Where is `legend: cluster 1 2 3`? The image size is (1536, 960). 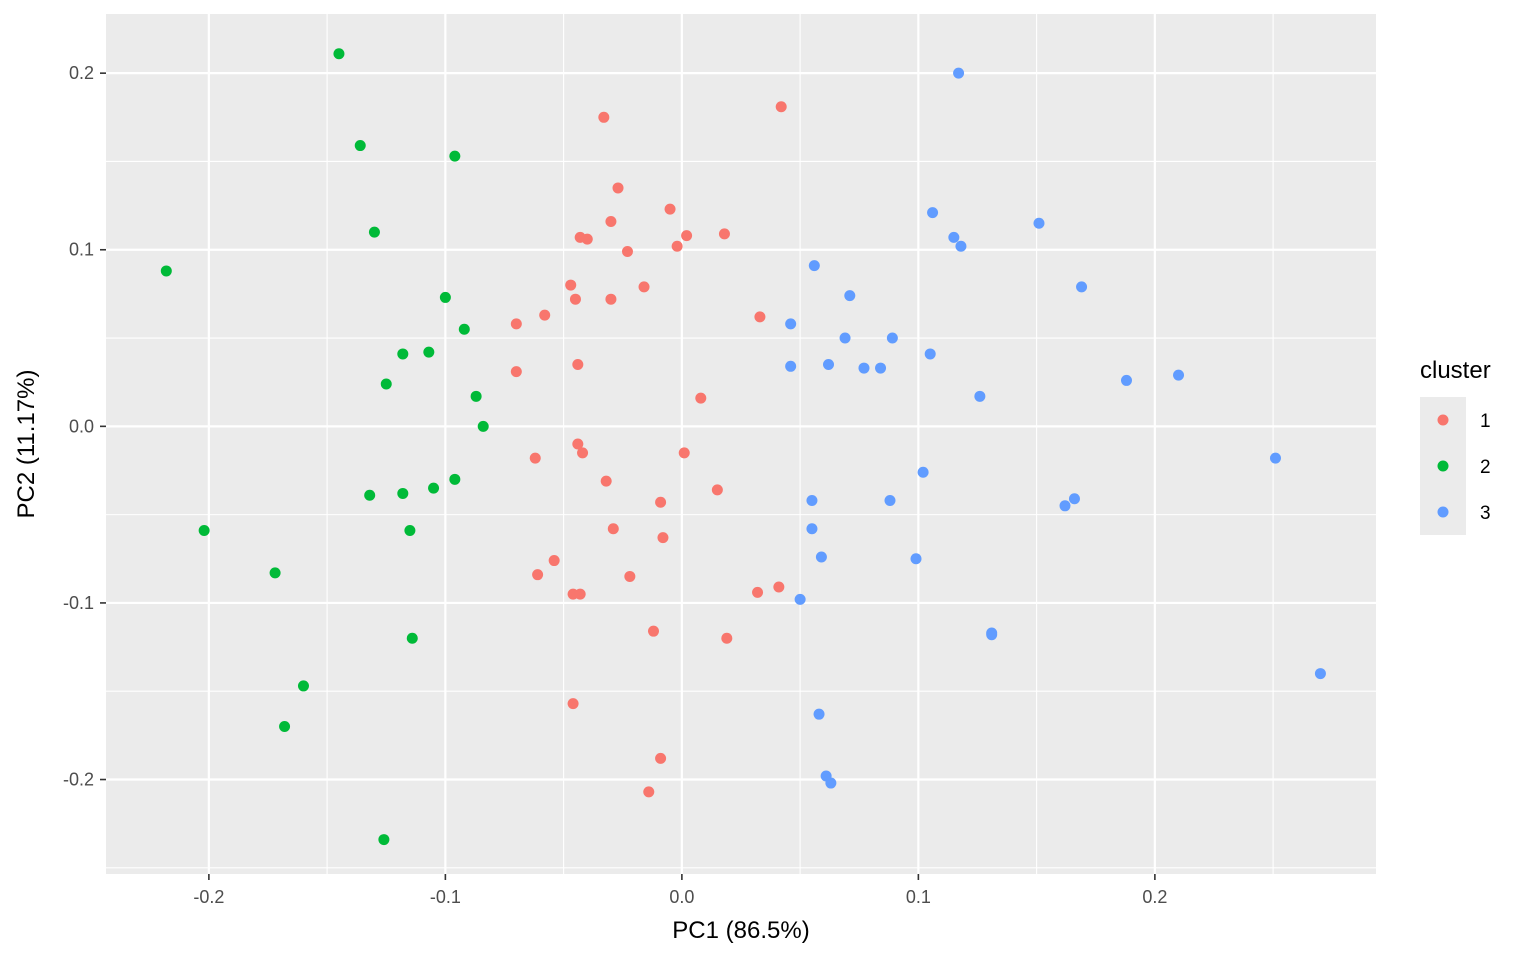
legend: cluster 1 2 3 is located at coordinates (1455, 446).